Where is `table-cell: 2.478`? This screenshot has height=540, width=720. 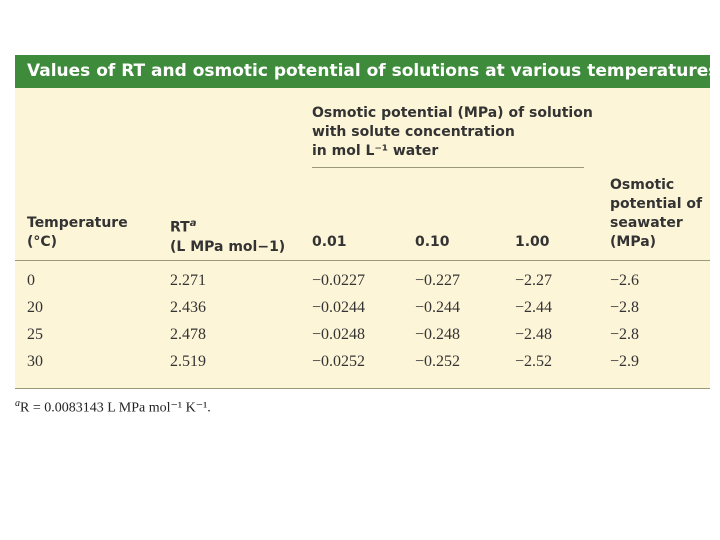
table-cell: 2.478 is located at coordinates (188, 334).